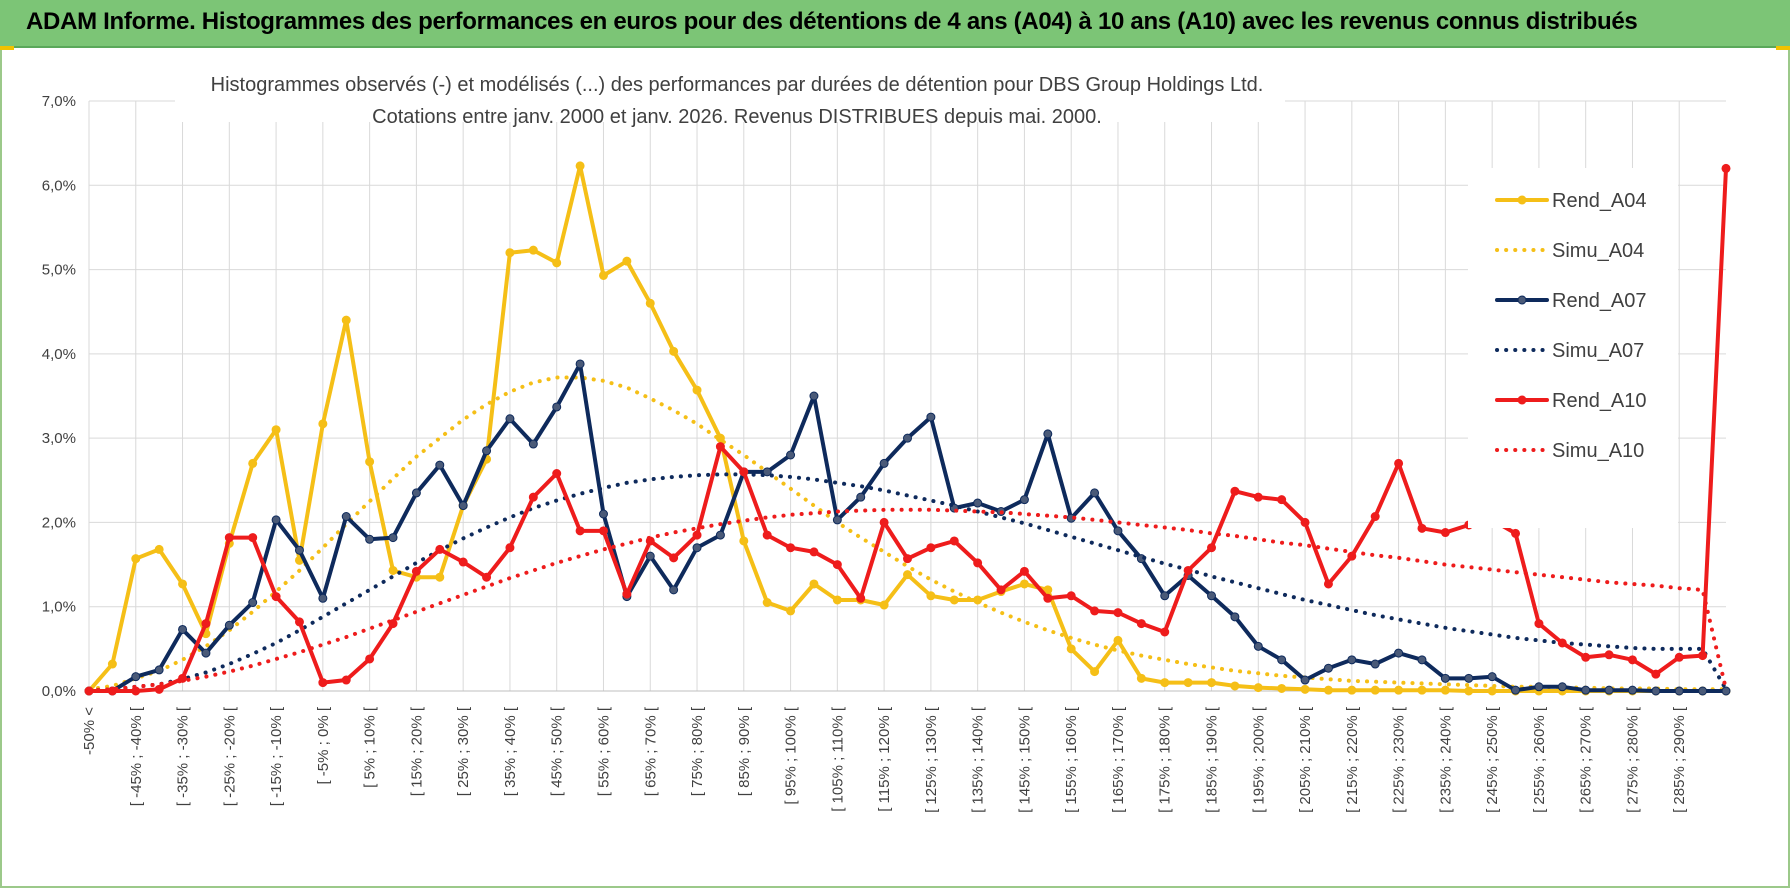  What do you see at coordinates (1522, 200) in the screenshot?
I see `legend-marker-rend_a04` at bounding box center [1522, 200].